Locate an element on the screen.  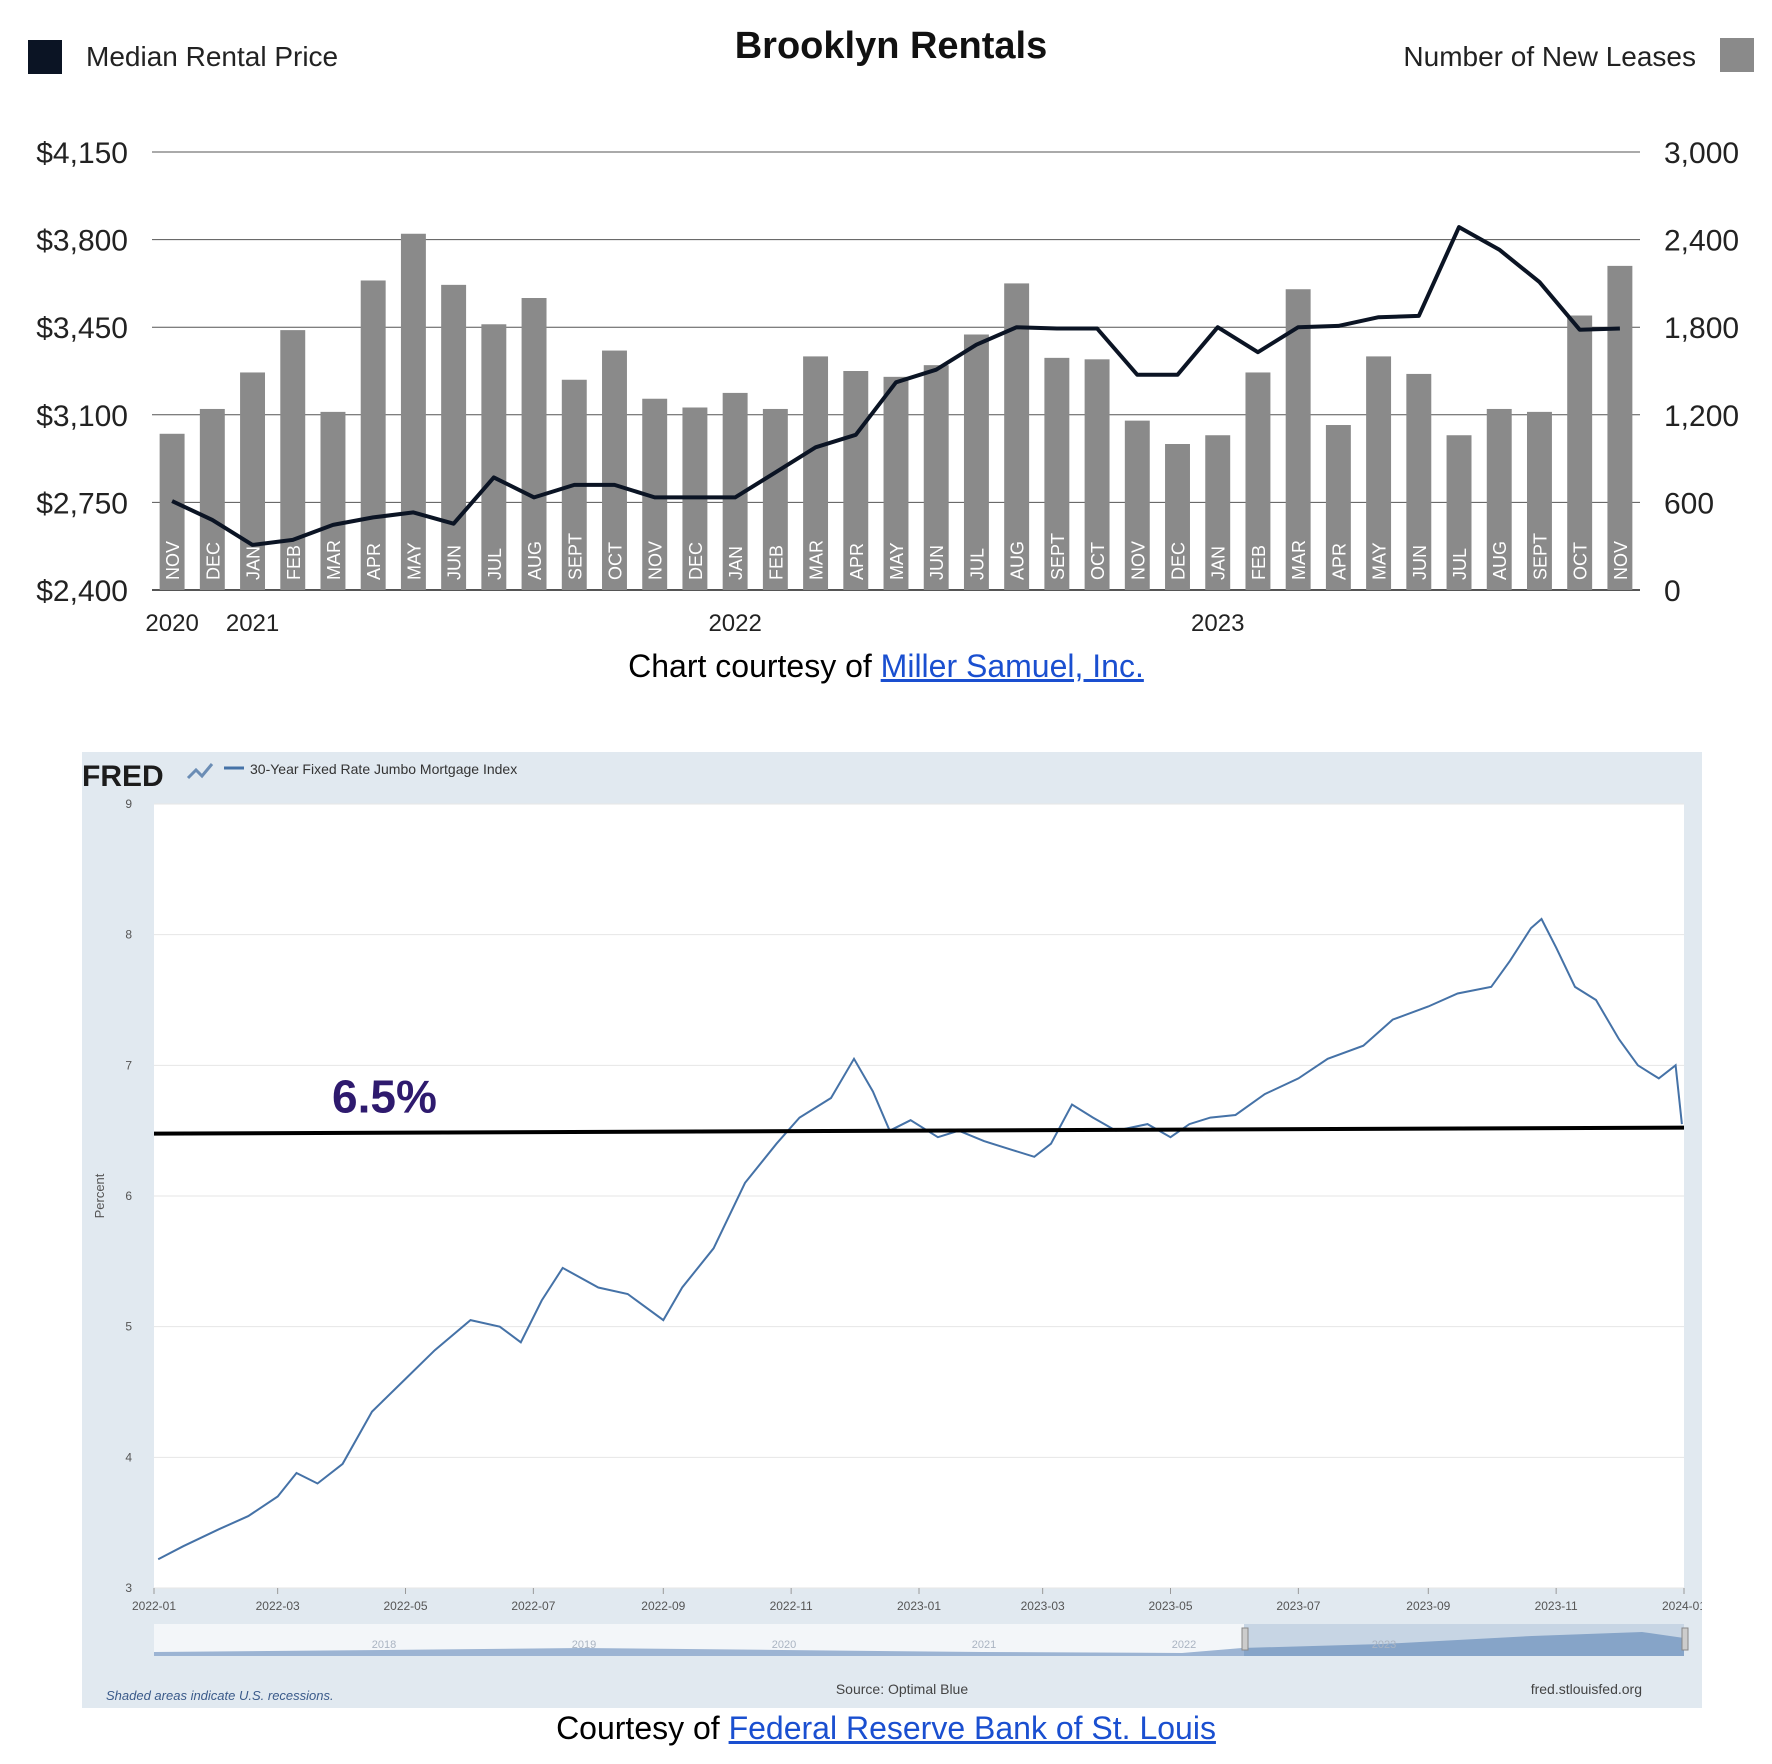
month-label: SEPT is located at coordinates (1540, 556).